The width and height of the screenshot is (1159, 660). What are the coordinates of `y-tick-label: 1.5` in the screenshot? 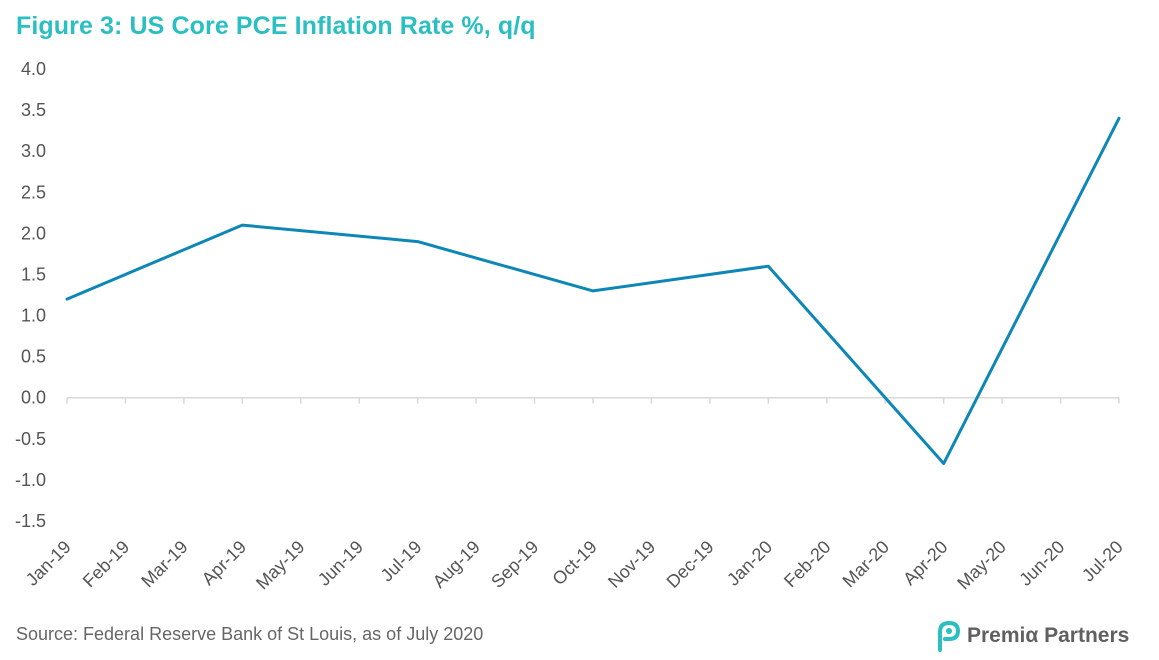 It's located at (33, 274).